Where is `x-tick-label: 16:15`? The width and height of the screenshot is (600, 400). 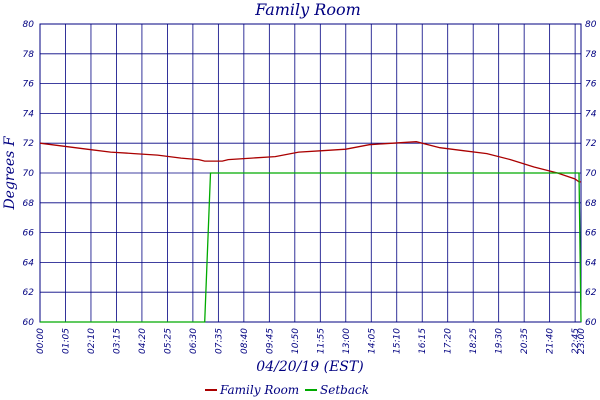
x-tick-label: 16:15 is located at coordinates (423, 341).